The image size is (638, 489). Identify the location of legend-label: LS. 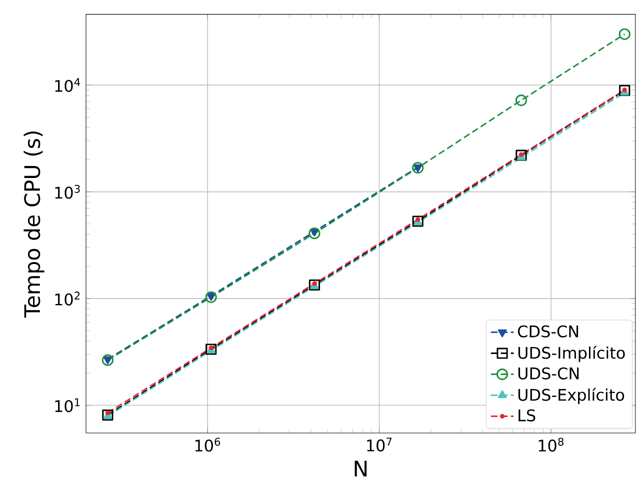
(527, 415).